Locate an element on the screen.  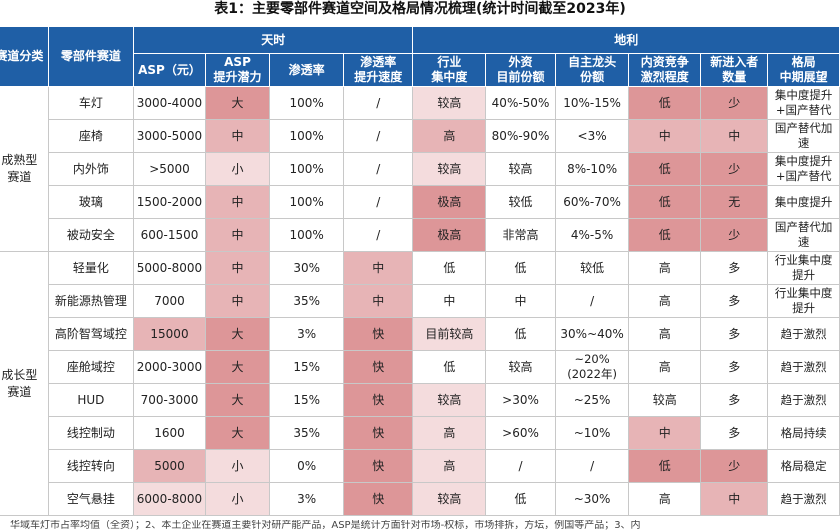
part-name-cell: 被动安全 is located at coordinates (91, 235).